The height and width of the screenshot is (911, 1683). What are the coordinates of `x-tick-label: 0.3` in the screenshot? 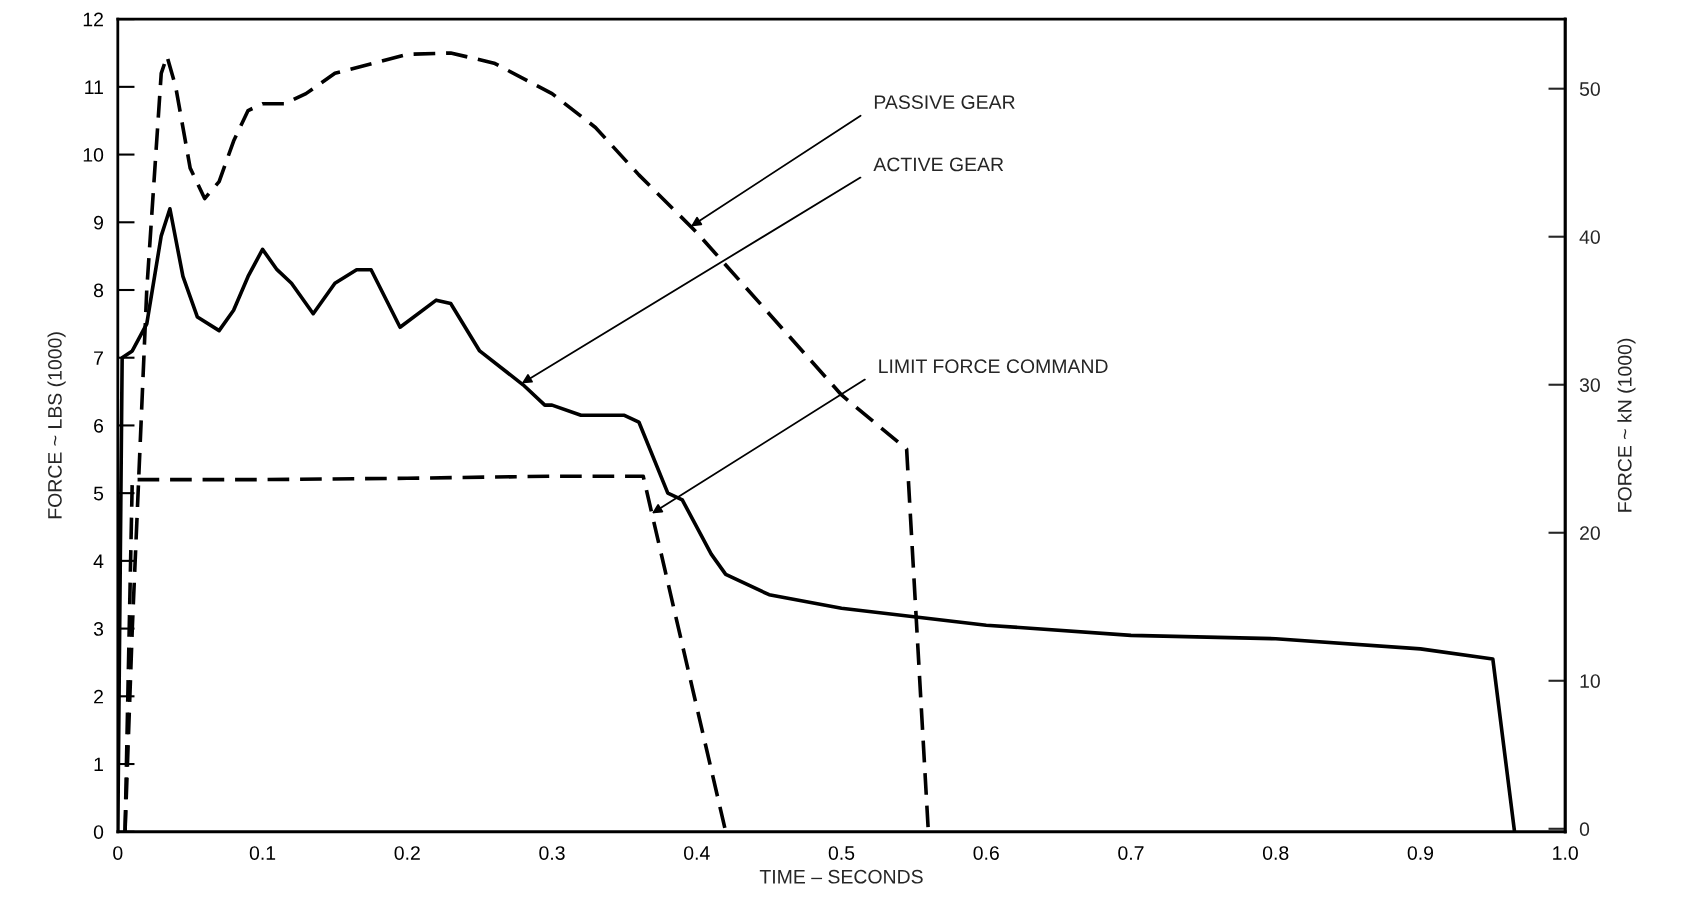 It's located at (552, 853).